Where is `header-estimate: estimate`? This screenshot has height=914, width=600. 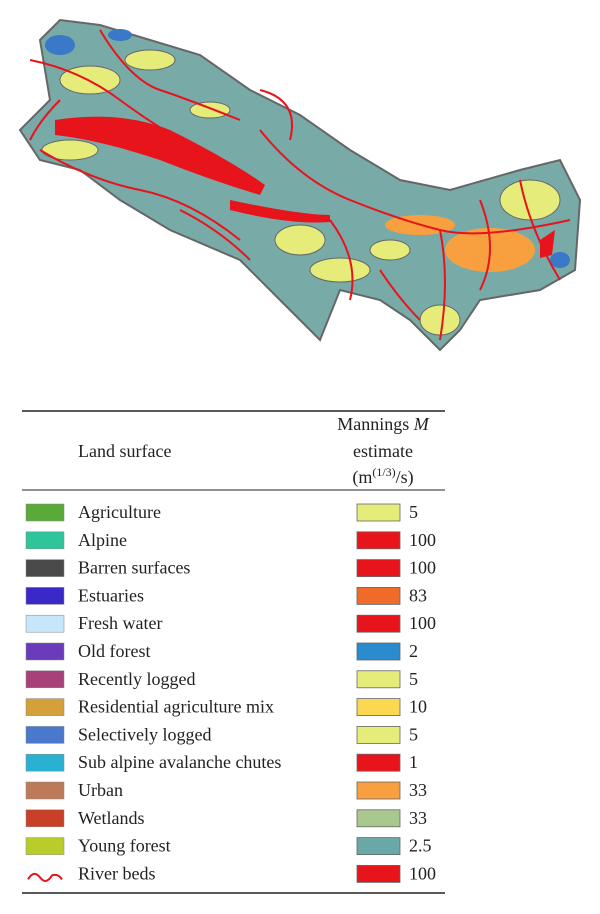
header-estimate: estimate is located at coordinates (383, 451).